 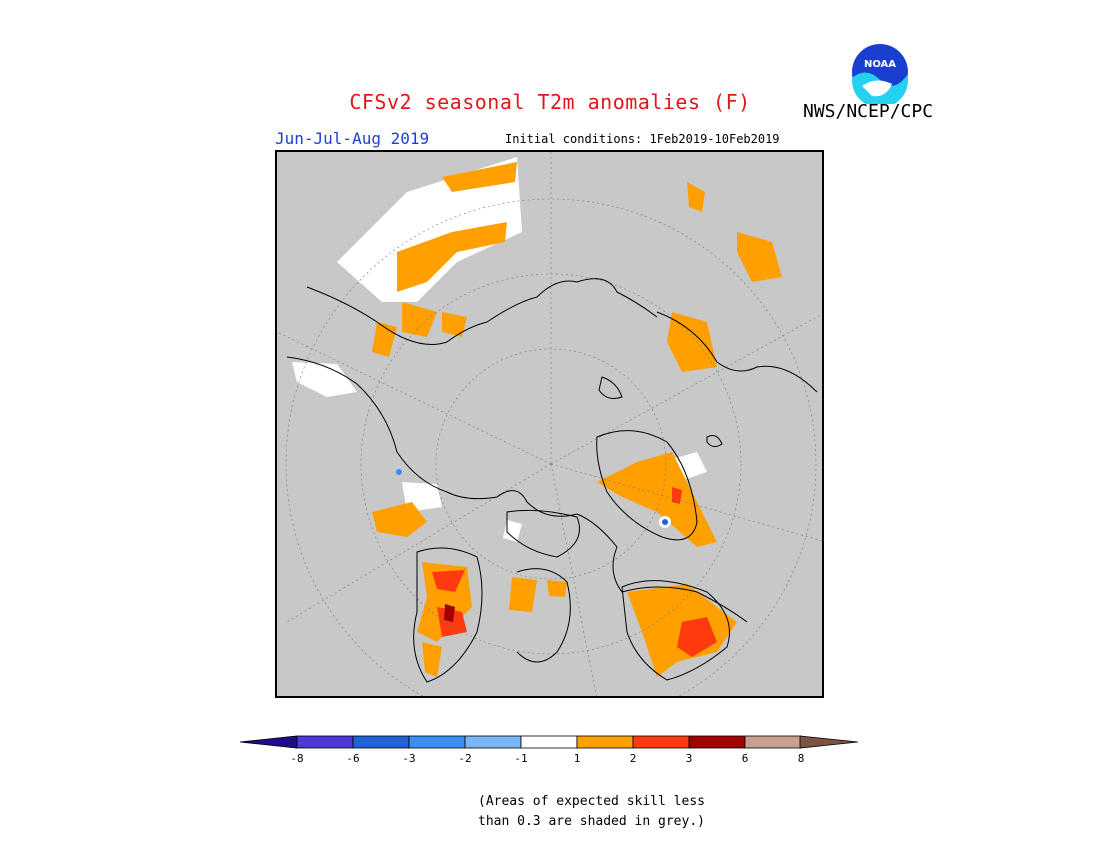 What do you see at coordinates (591, 821) in the screenshot?
I see `skill-note-line: than 0.3 are shaded in grey.)` at bounding box center [591, 821].